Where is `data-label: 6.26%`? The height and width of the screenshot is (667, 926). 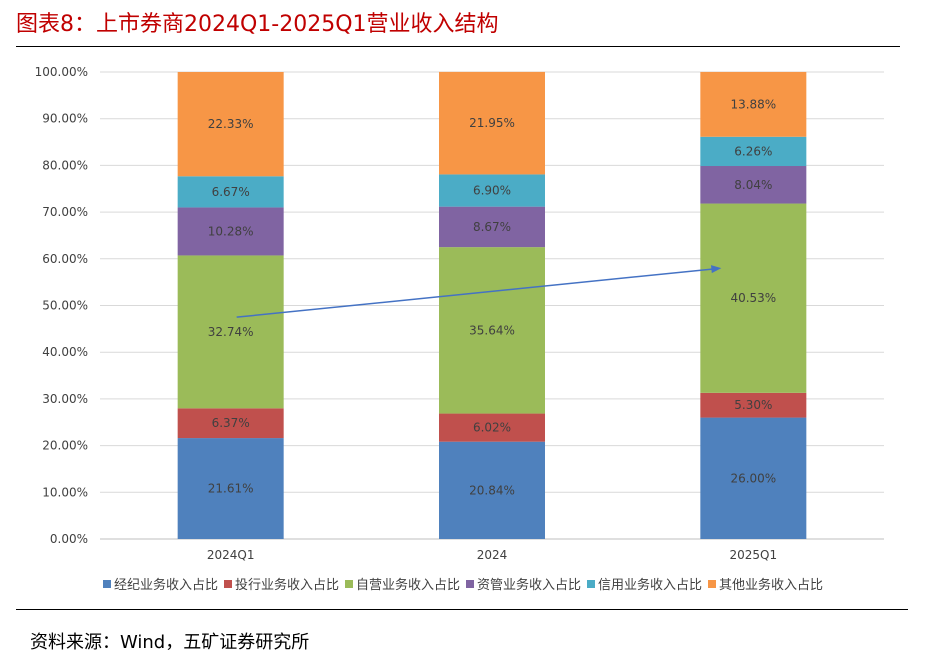
data-label: 6.26% is located at coordinates (753, 151).